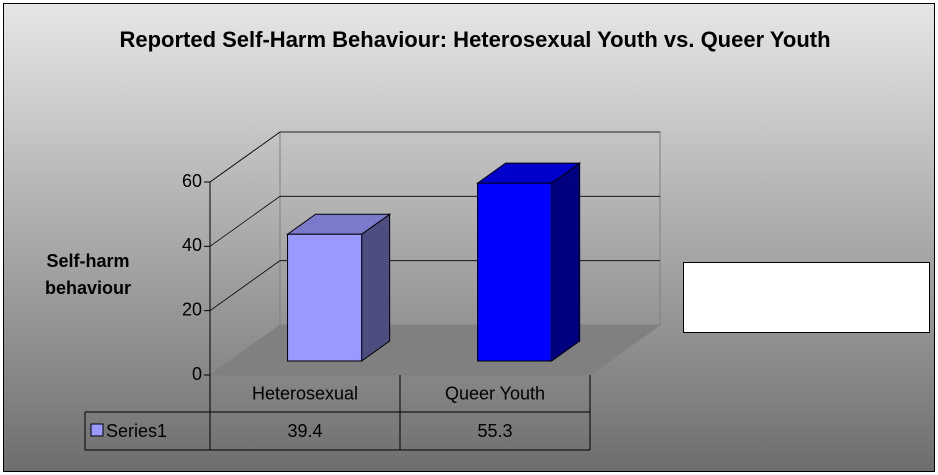 This screenshot has height=475, width=938. Describe the element at coordinates (435, 350) in the screenshot. I see `floor` at that location.